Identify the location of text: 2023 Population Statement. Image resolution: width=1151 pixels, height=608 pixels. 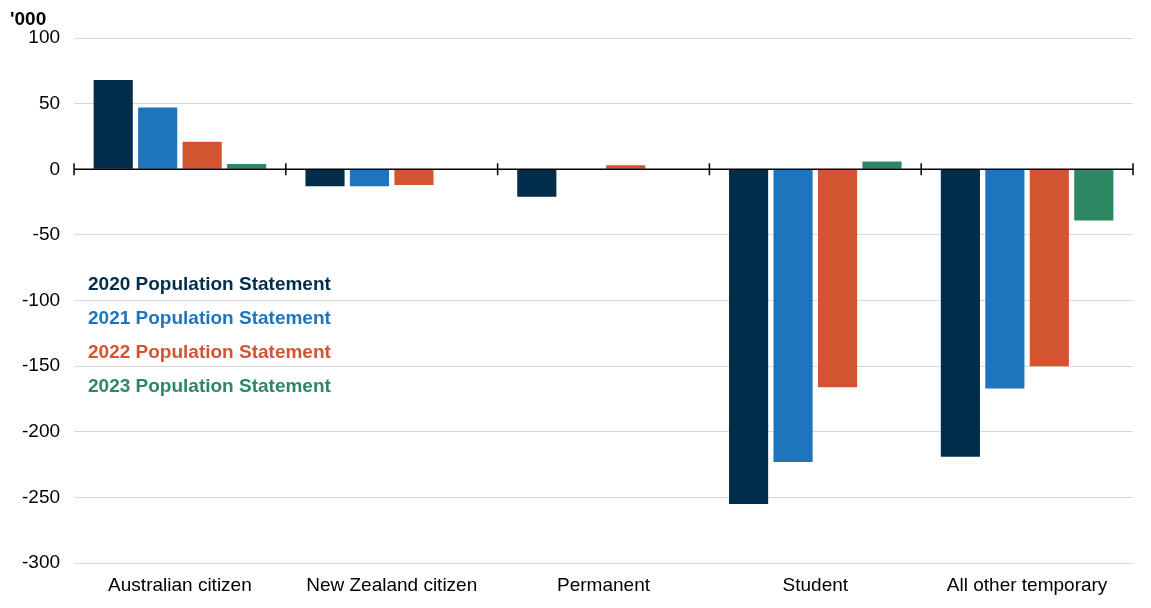
(210, 386).